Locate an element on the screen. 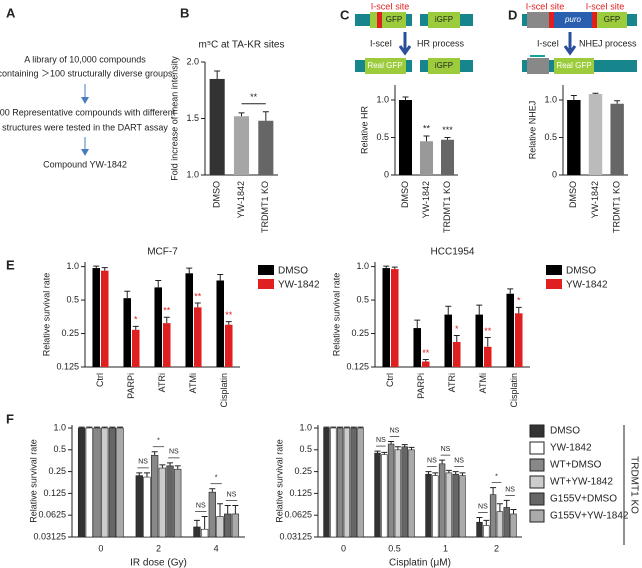 Image resolution: width=642 pixels, height=568 pixels. gene-label: iGFP is located at coordinates (444, 65).